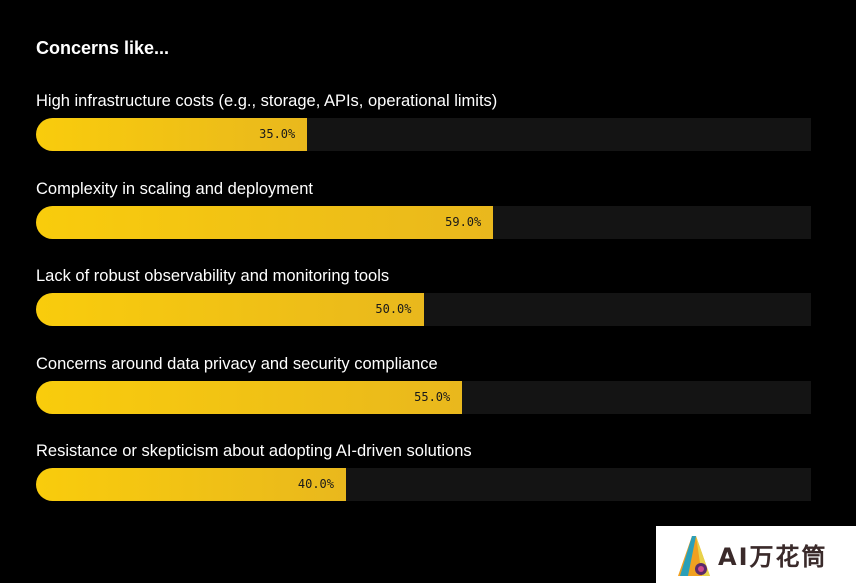 Image resolution: width=856 pixels, height=583 pixels. I want to click on bar-track: 59.0%, so click(423, 222).